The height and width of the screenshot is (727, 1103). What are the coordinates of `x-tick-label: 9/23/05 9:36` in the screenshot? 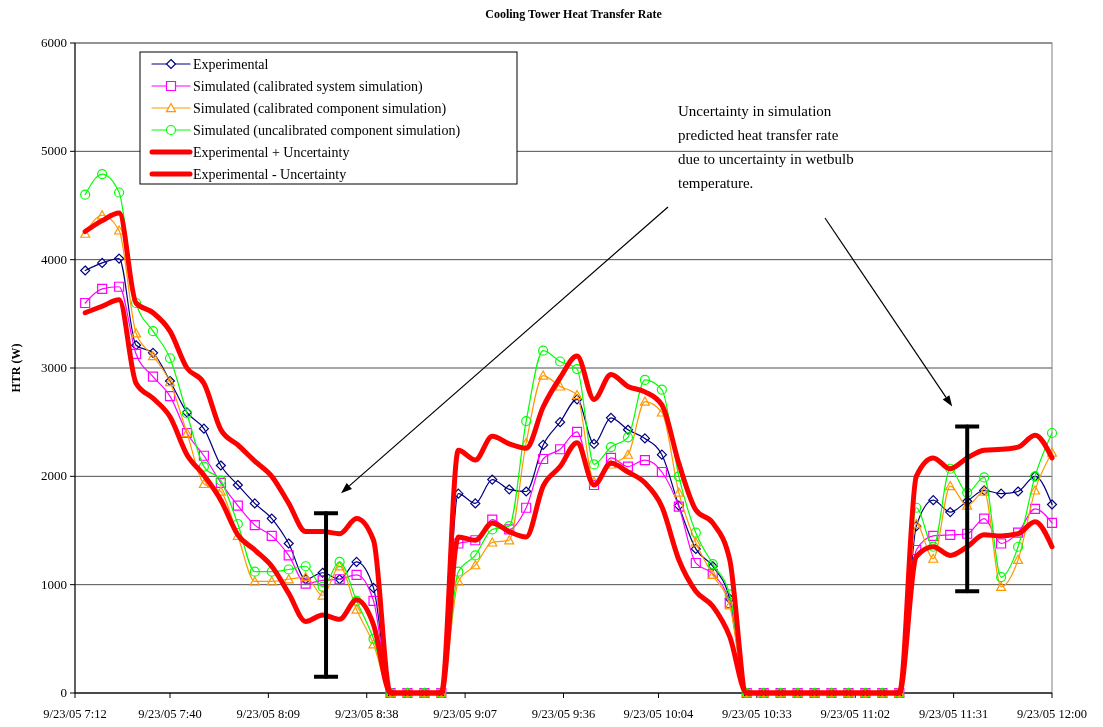 It's located at (563, 714).